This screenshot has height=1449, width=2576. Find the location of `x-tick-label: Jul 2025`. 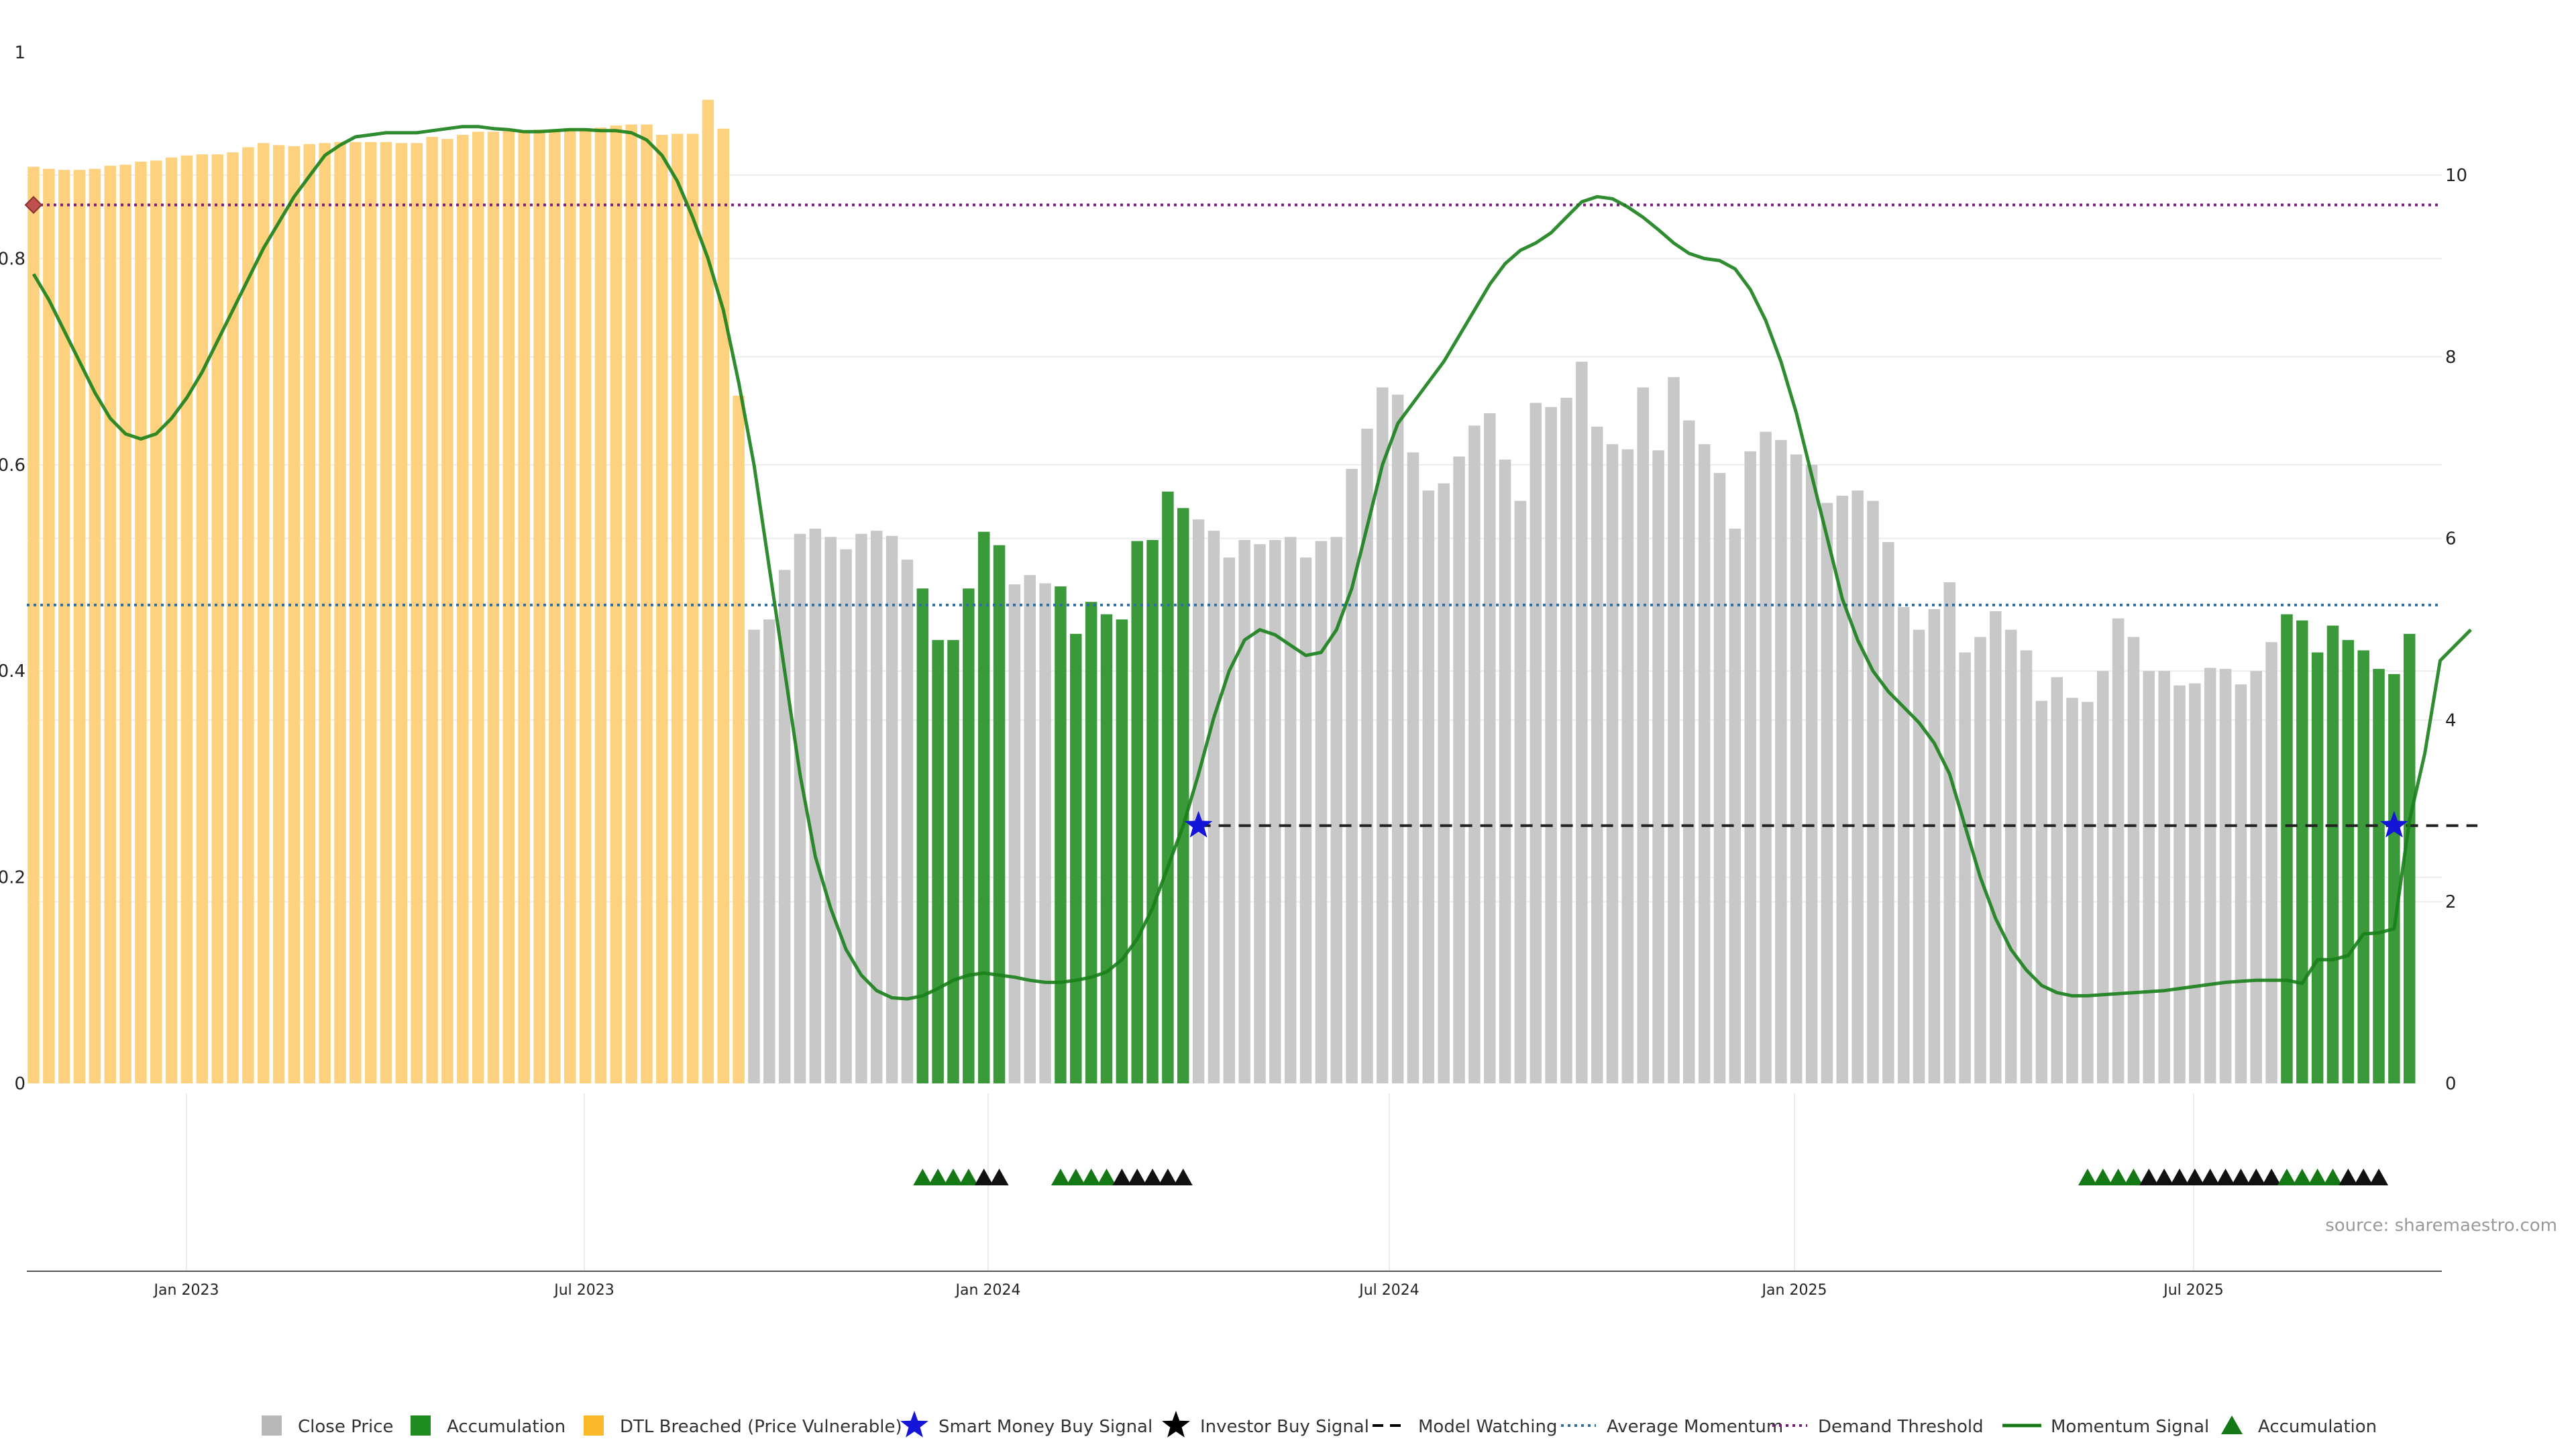

x-tick-label: Jul 2025 is located at coordinates (2193, 1290).